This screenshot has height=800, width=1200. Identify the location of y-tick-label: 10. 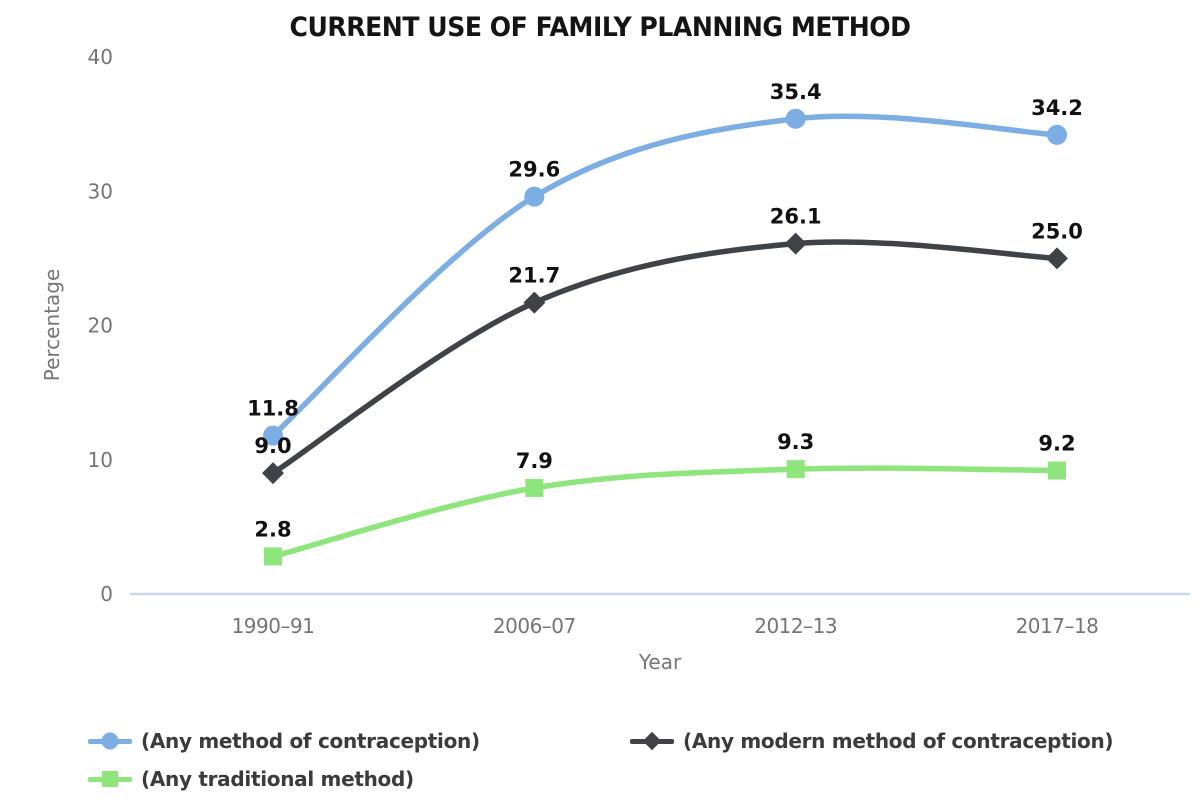
(100, 460).